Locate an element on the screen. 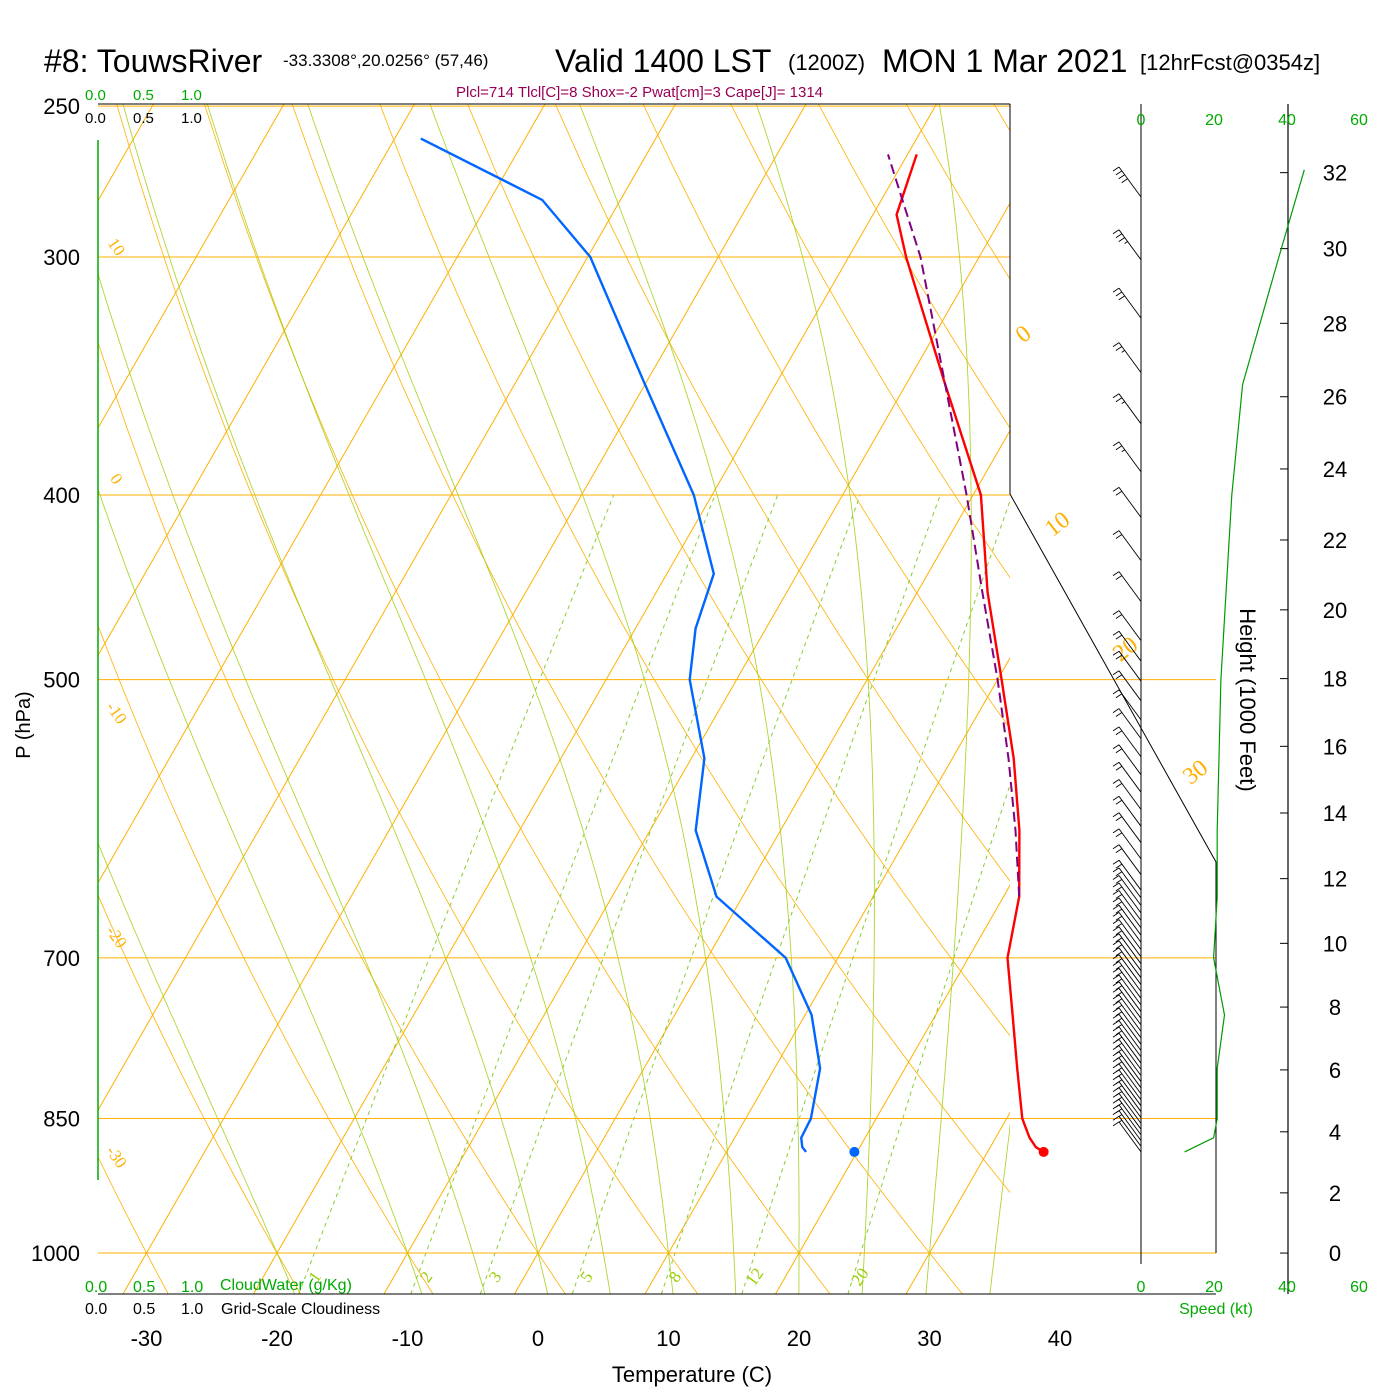 Image resolution: width=1400 pixels, height=1400 pixels. isotherm-label: 10 is located at coordinates (1057, 524).